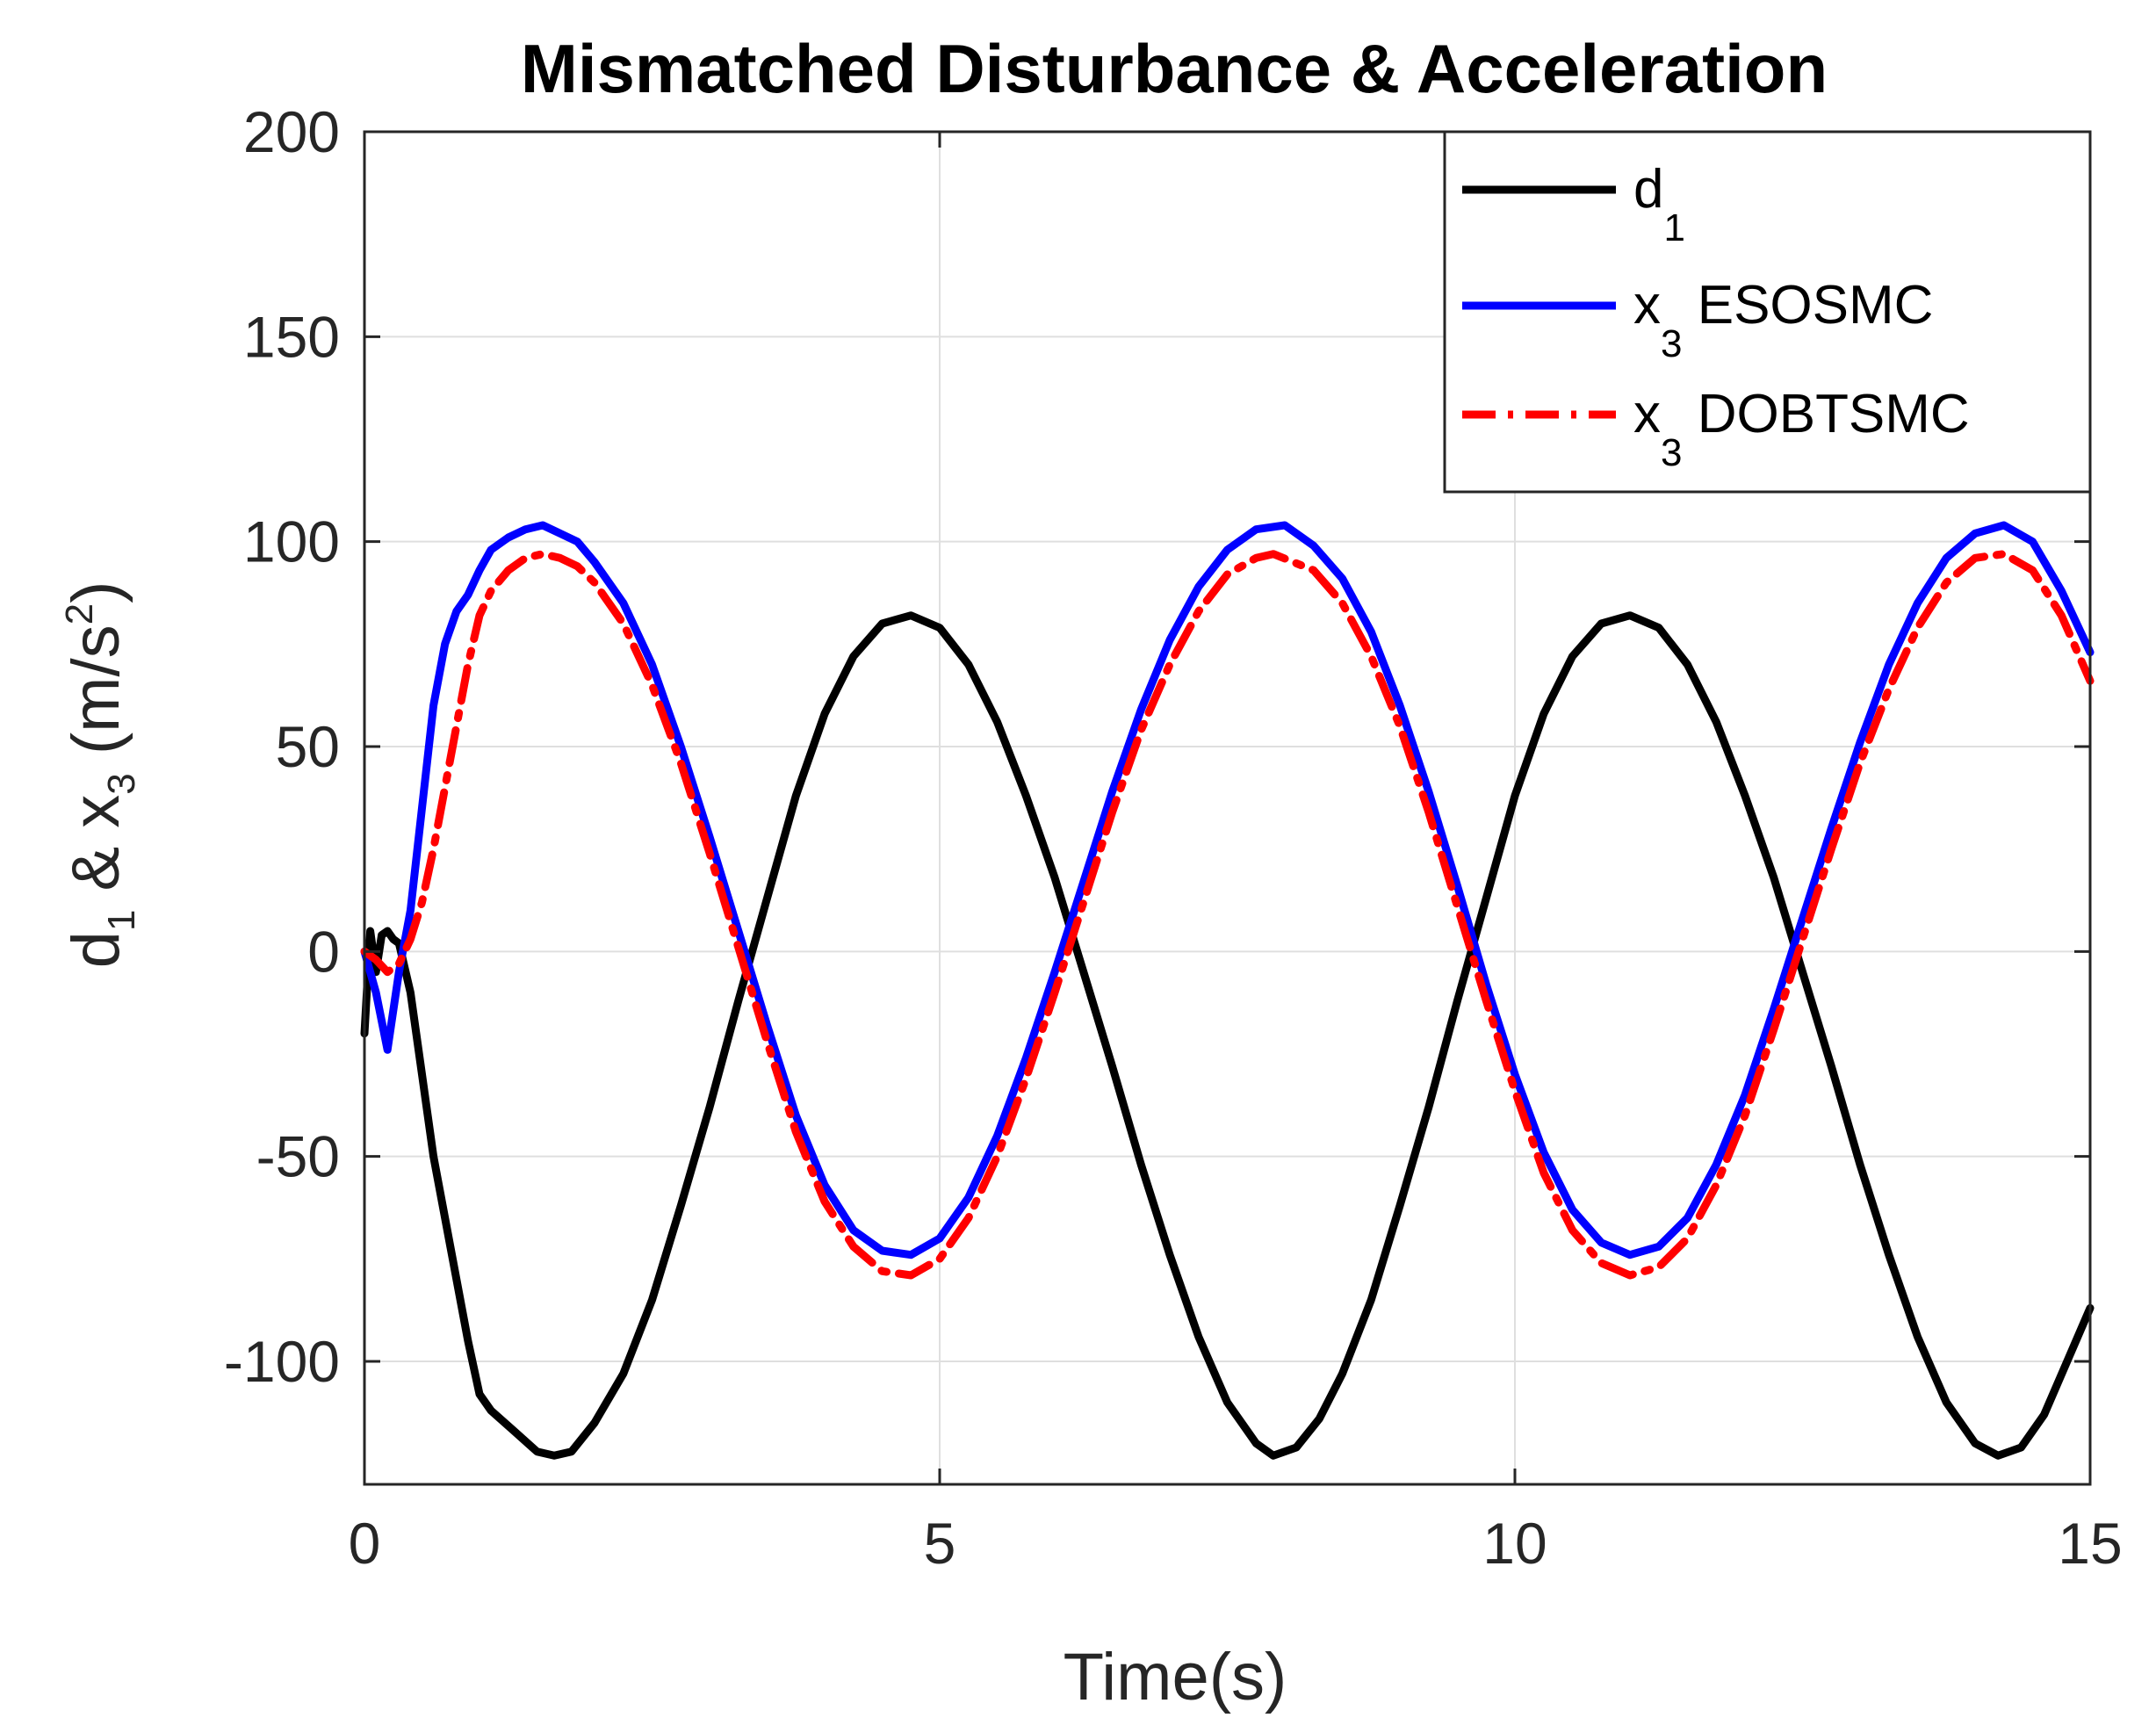 This screenshot has width=2156, height=1725. I want to click on chart-title: Mismatched Disturbance & Acceleration, so click(1174, 68).